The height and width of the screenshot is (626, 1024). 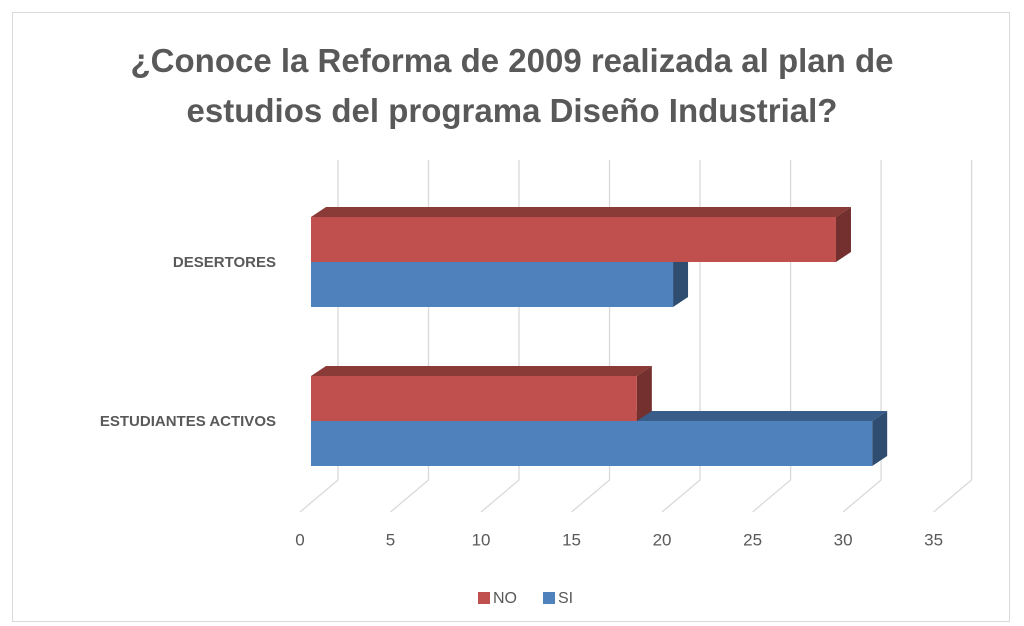 I want to click on x-tick-label: 20, so click(x=662, y=539).